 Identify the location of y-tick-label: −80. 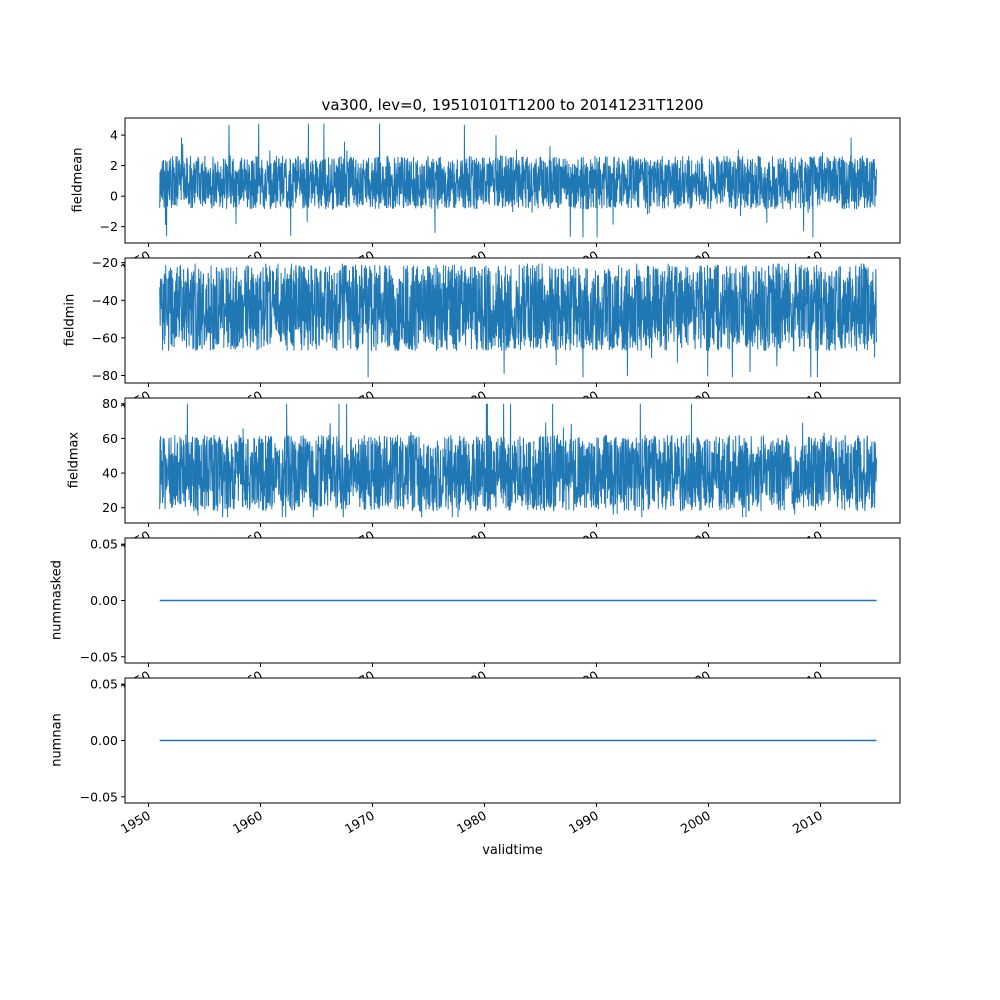
(105, 375).